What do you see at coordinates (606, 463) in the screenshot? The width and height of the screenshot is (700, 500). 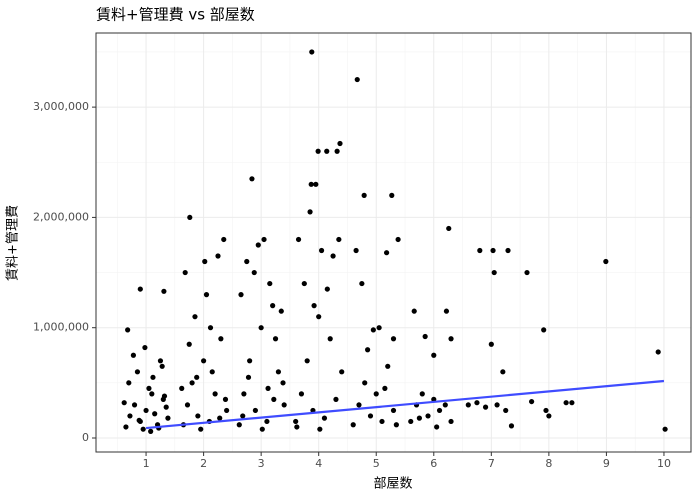 I see `x-tick-label: 9` at bounding box center [606, 463].